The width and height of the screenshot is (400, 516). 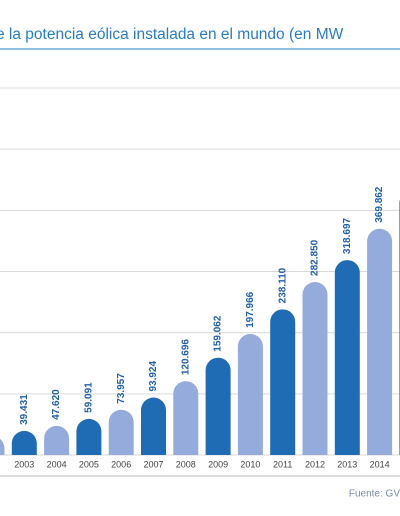 What do you see at coordinates (89, 397) in the screenshot?
I see `value-label: 59.091` at bounding box center [89, 397].